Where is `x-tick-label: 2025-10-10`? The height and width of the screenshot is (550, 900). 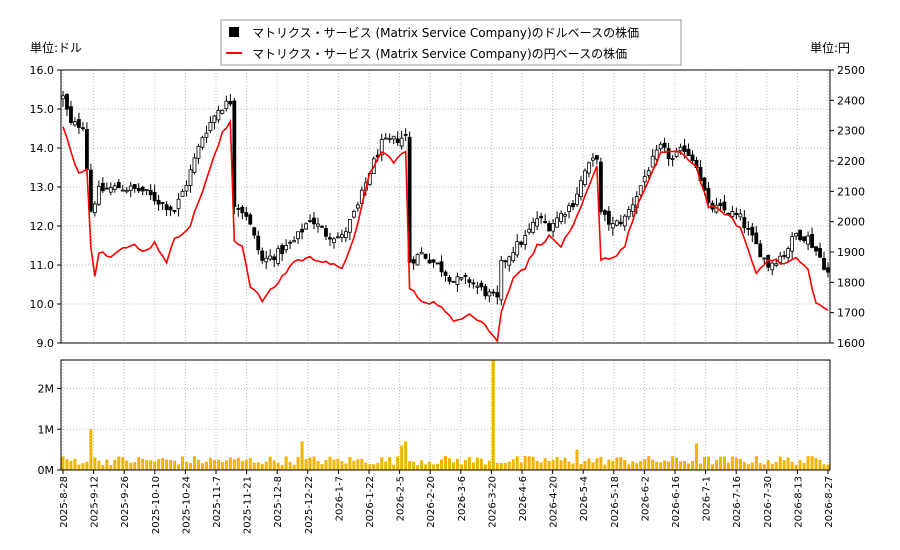
x-tick-label: 2025-10-10 is located at coordinates (156, 505).